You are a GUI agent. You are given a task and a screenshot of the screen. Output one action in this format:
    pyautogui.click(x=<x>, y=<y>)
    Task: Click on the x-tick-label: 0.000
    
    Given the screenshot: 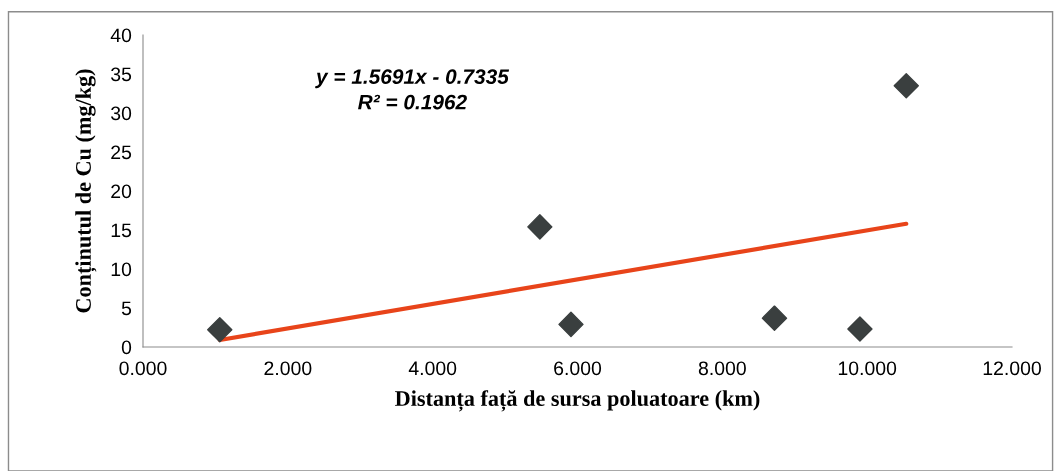 What is the action you would take?
    pyautogui.click(x=143, y=368)
    